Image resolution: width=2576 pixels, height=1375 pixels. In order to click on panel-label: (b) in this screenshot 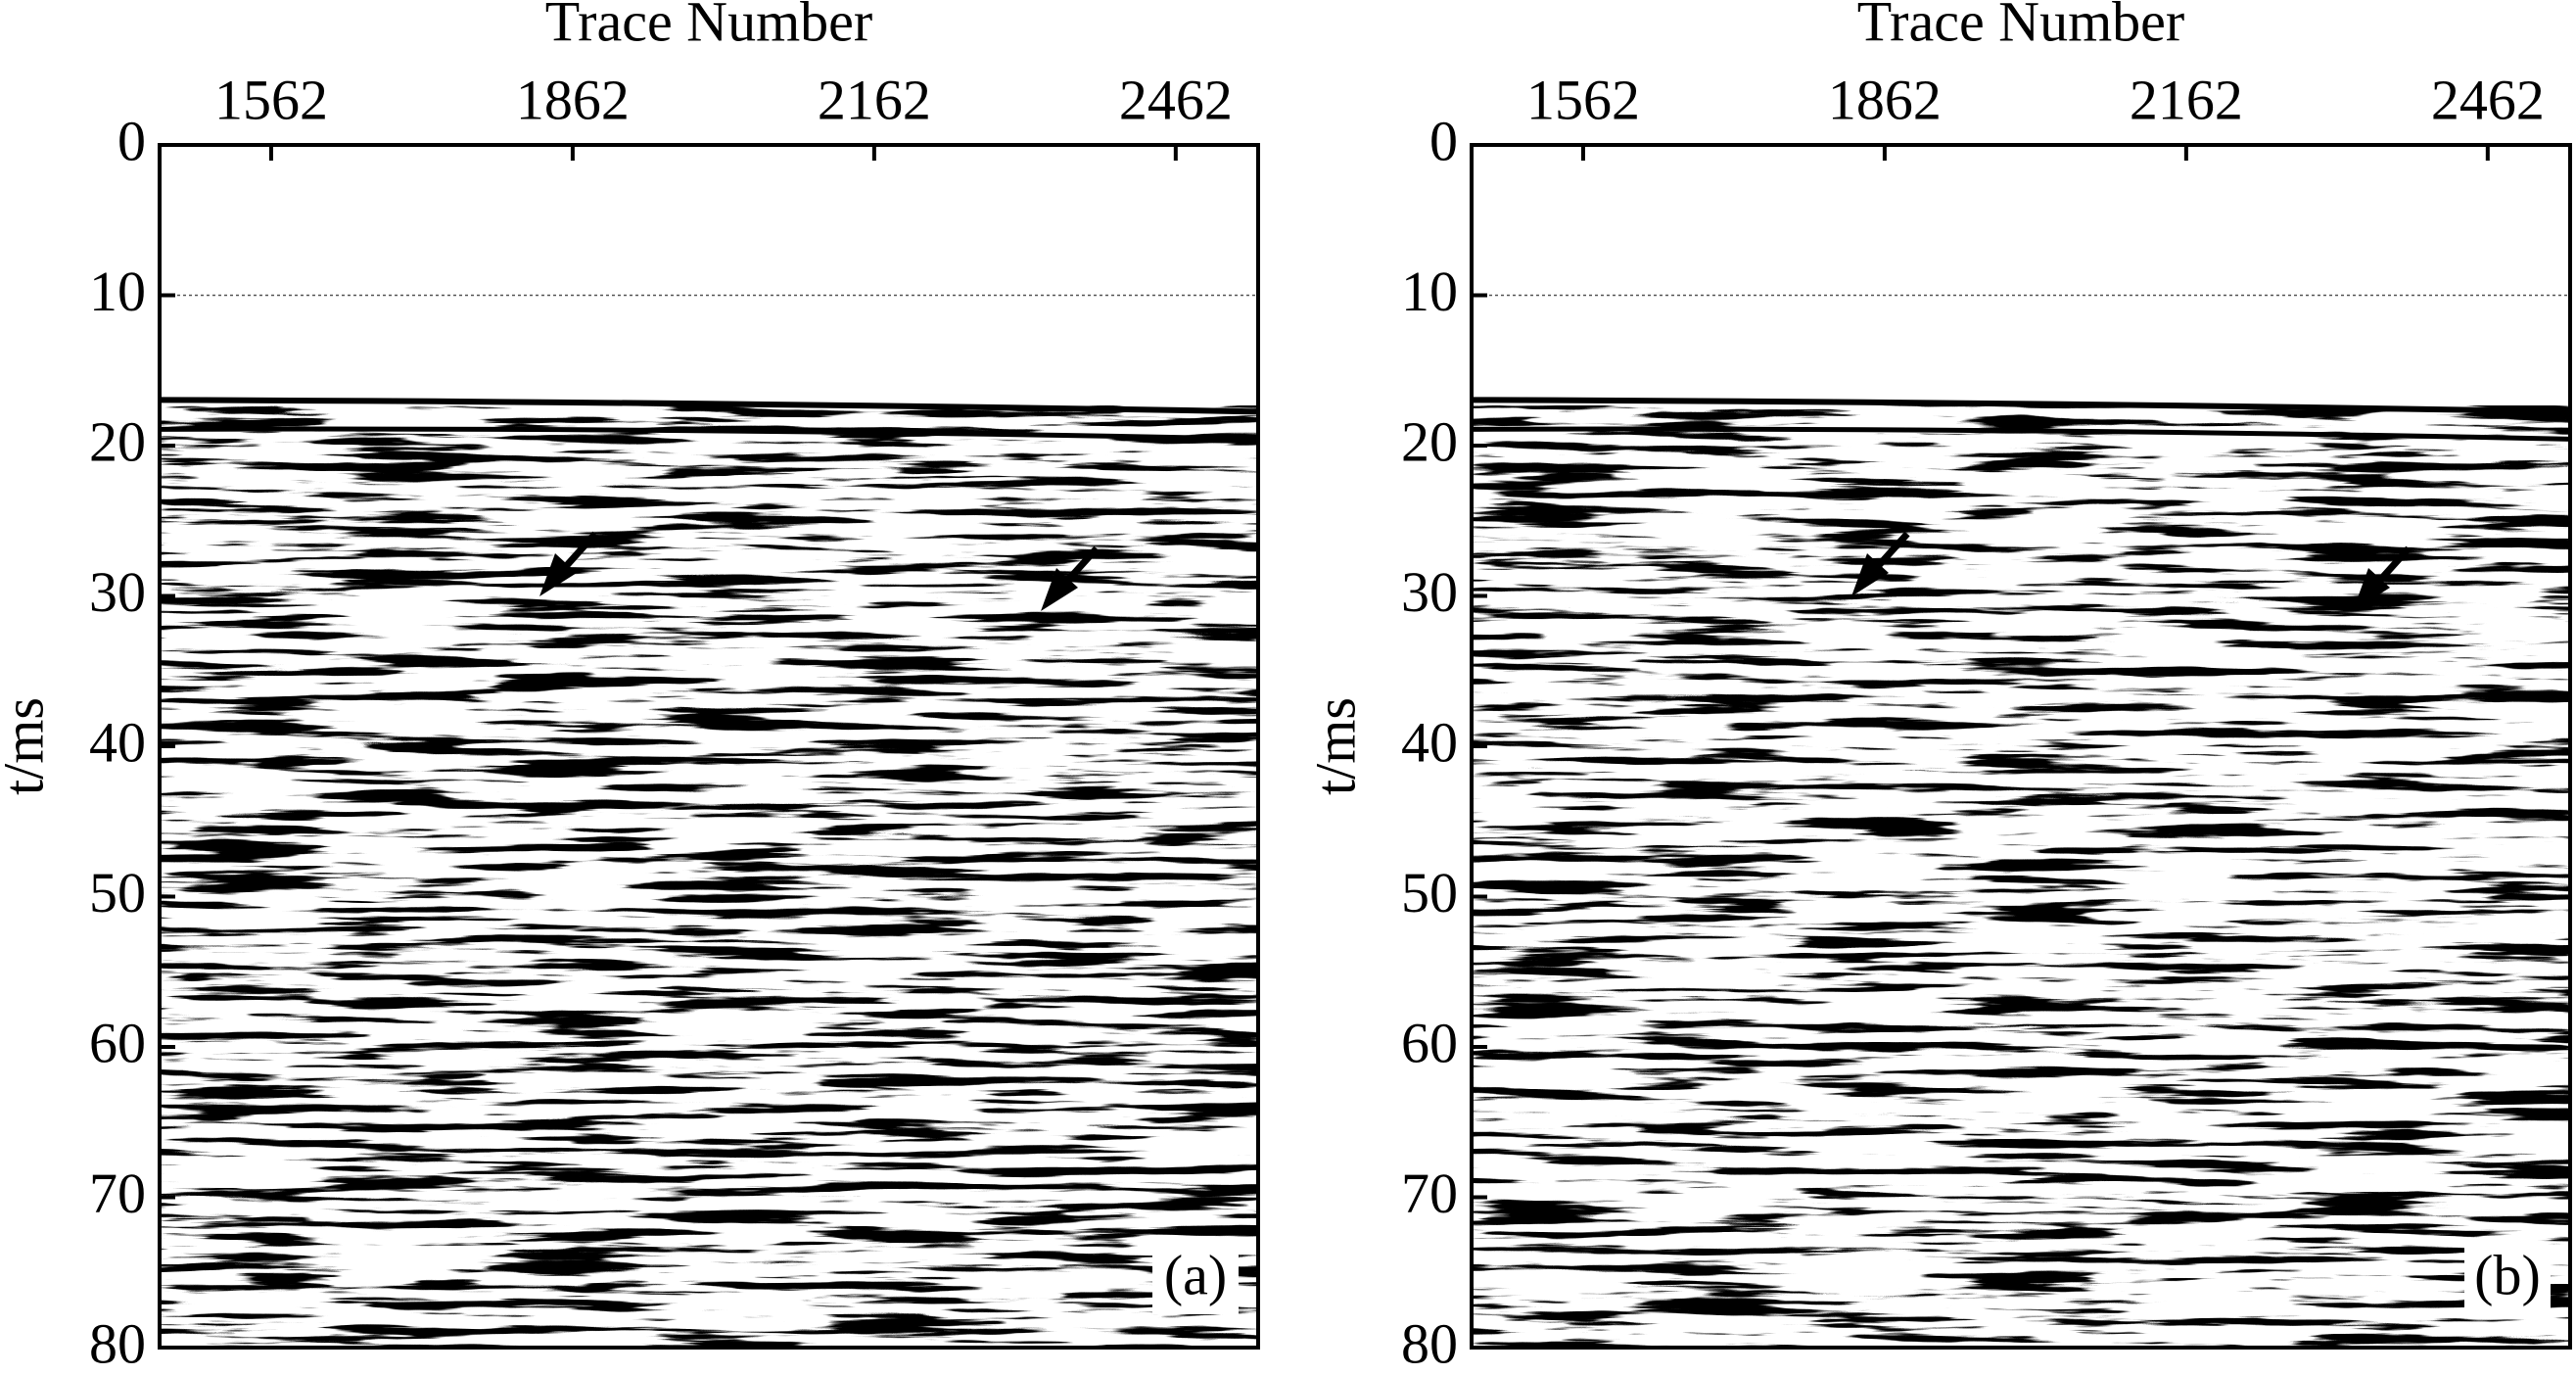, I will do `click(2508, 1274)`.